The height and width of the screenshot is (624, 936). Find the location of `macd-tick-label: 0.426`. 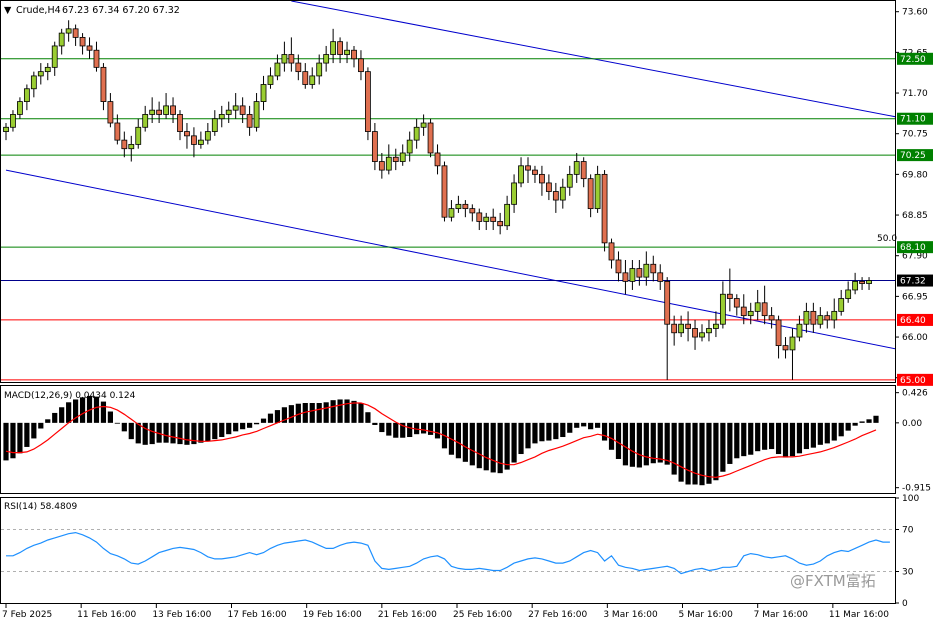

macd-tick-label: 0.426 is located at coordinates (915, 394).